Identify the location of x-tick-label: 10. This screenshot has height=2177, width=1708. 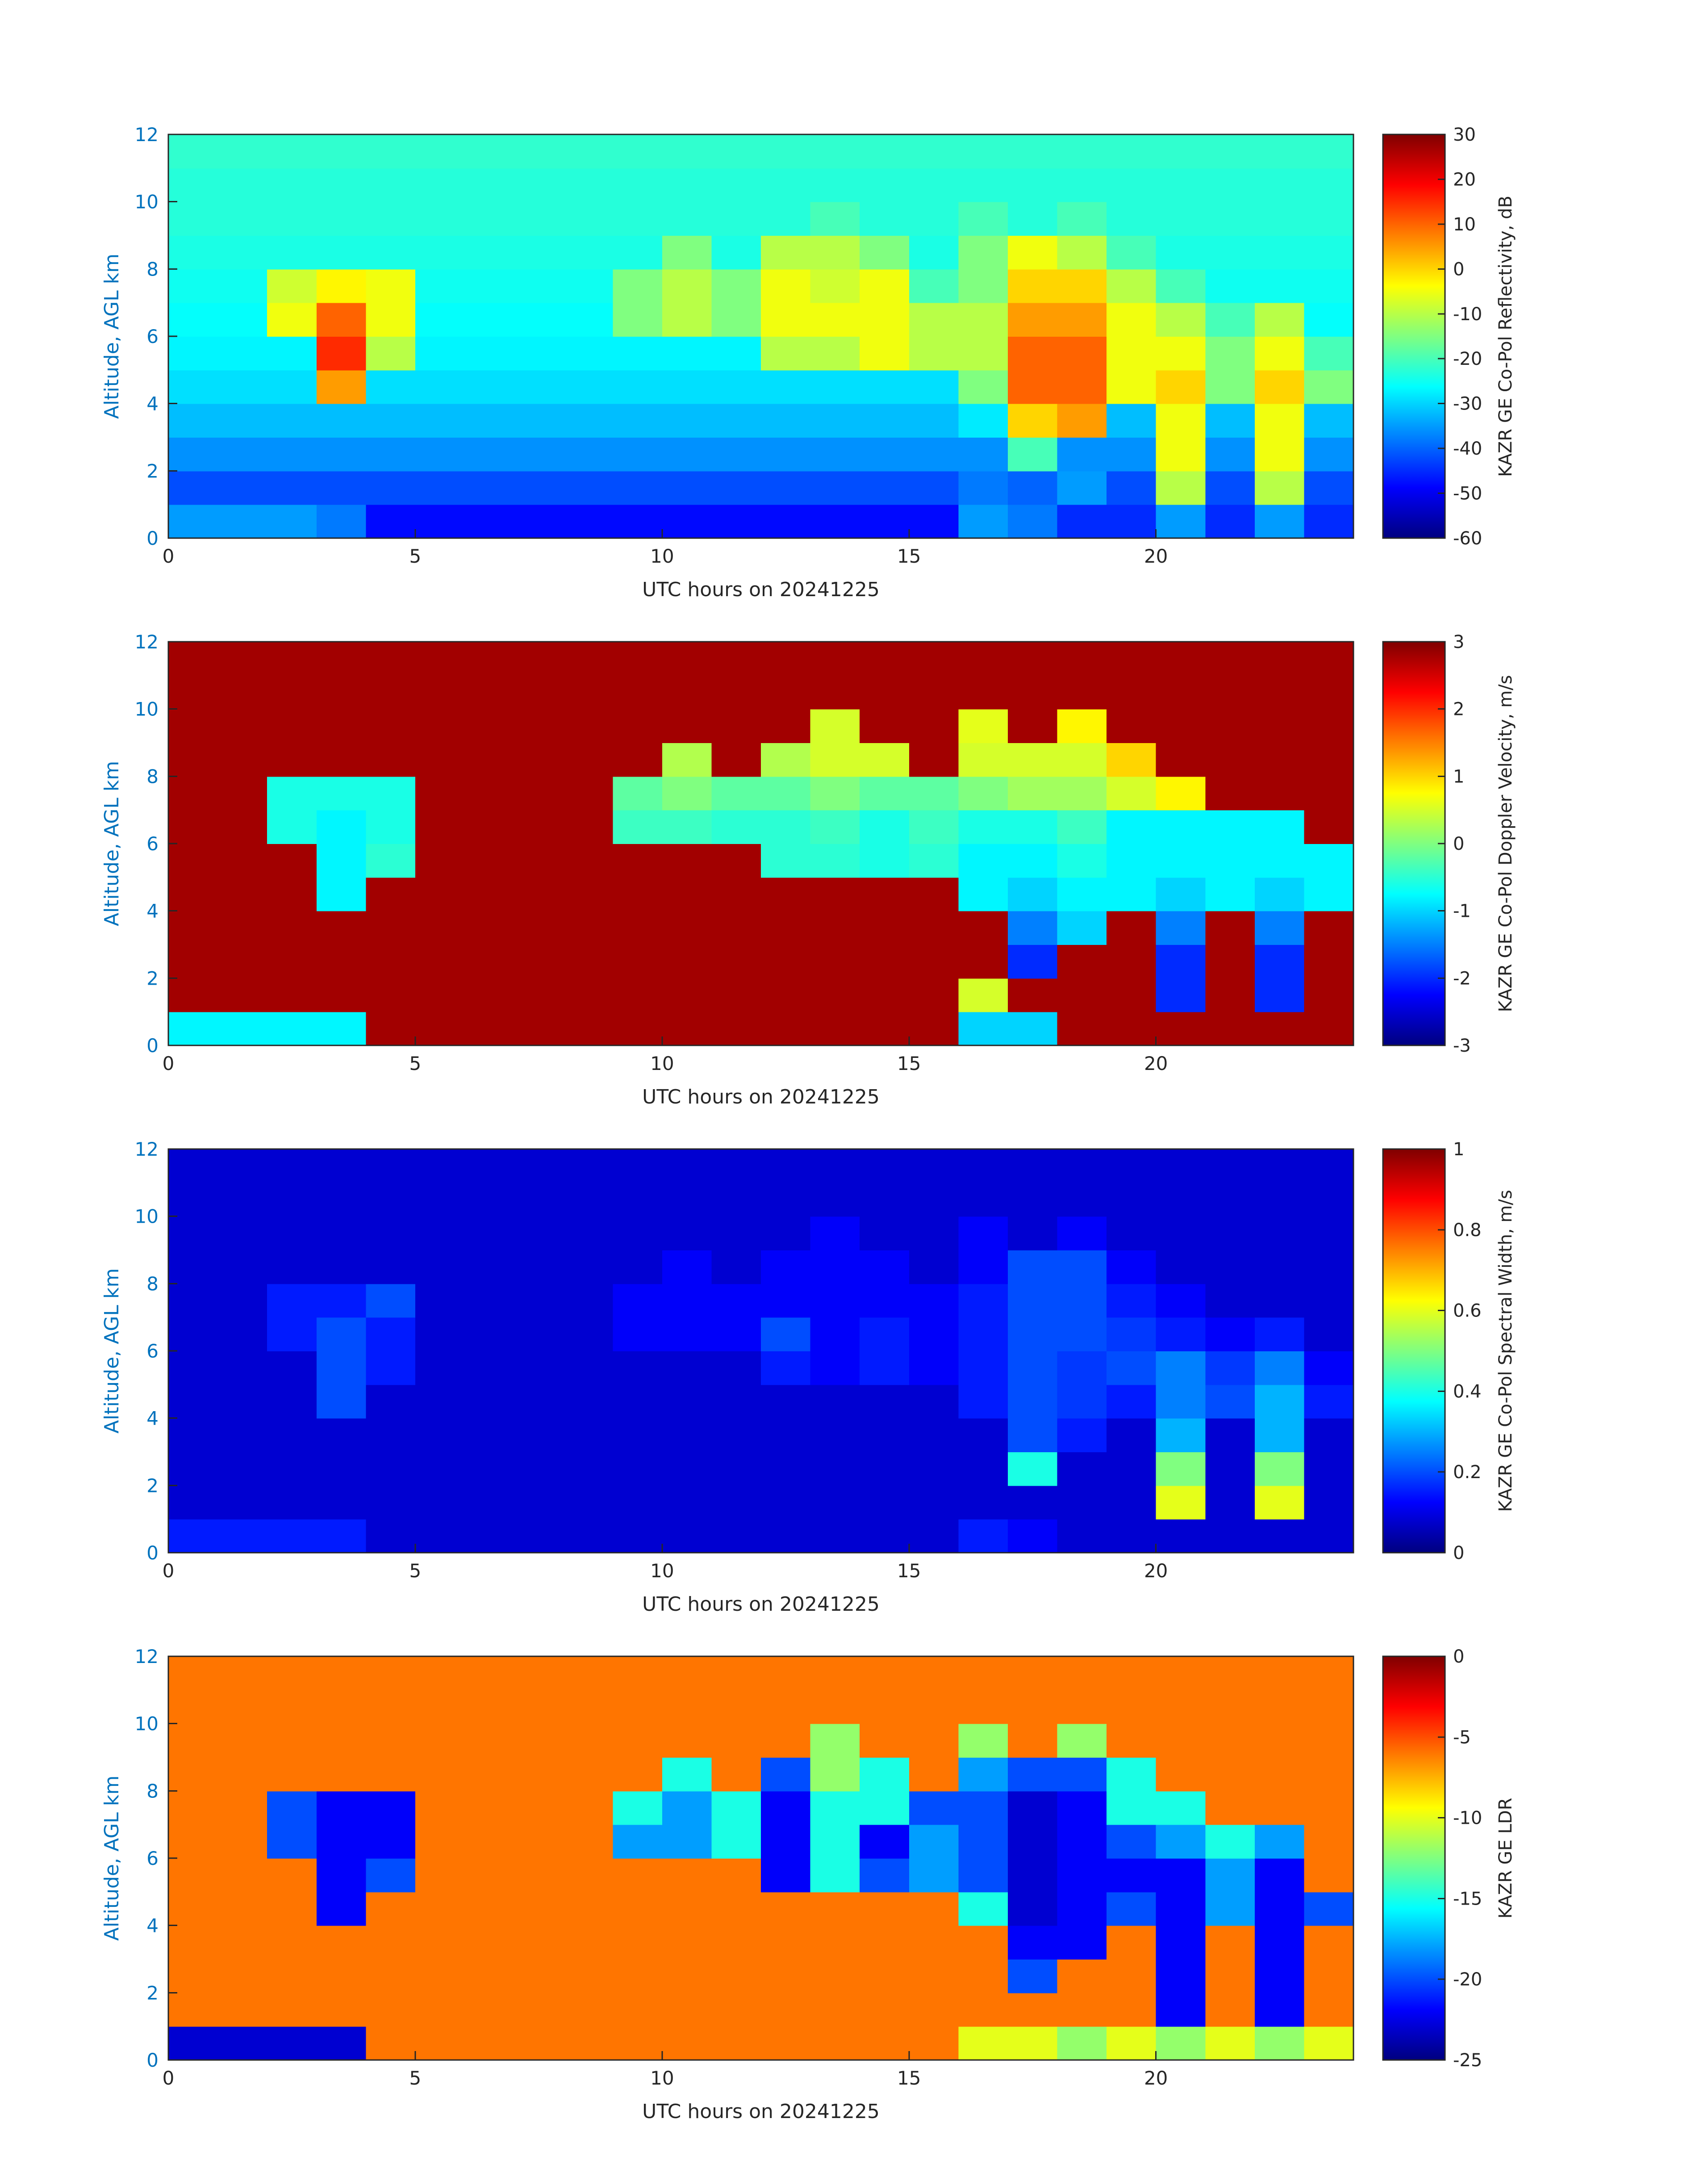
(662, 2078).